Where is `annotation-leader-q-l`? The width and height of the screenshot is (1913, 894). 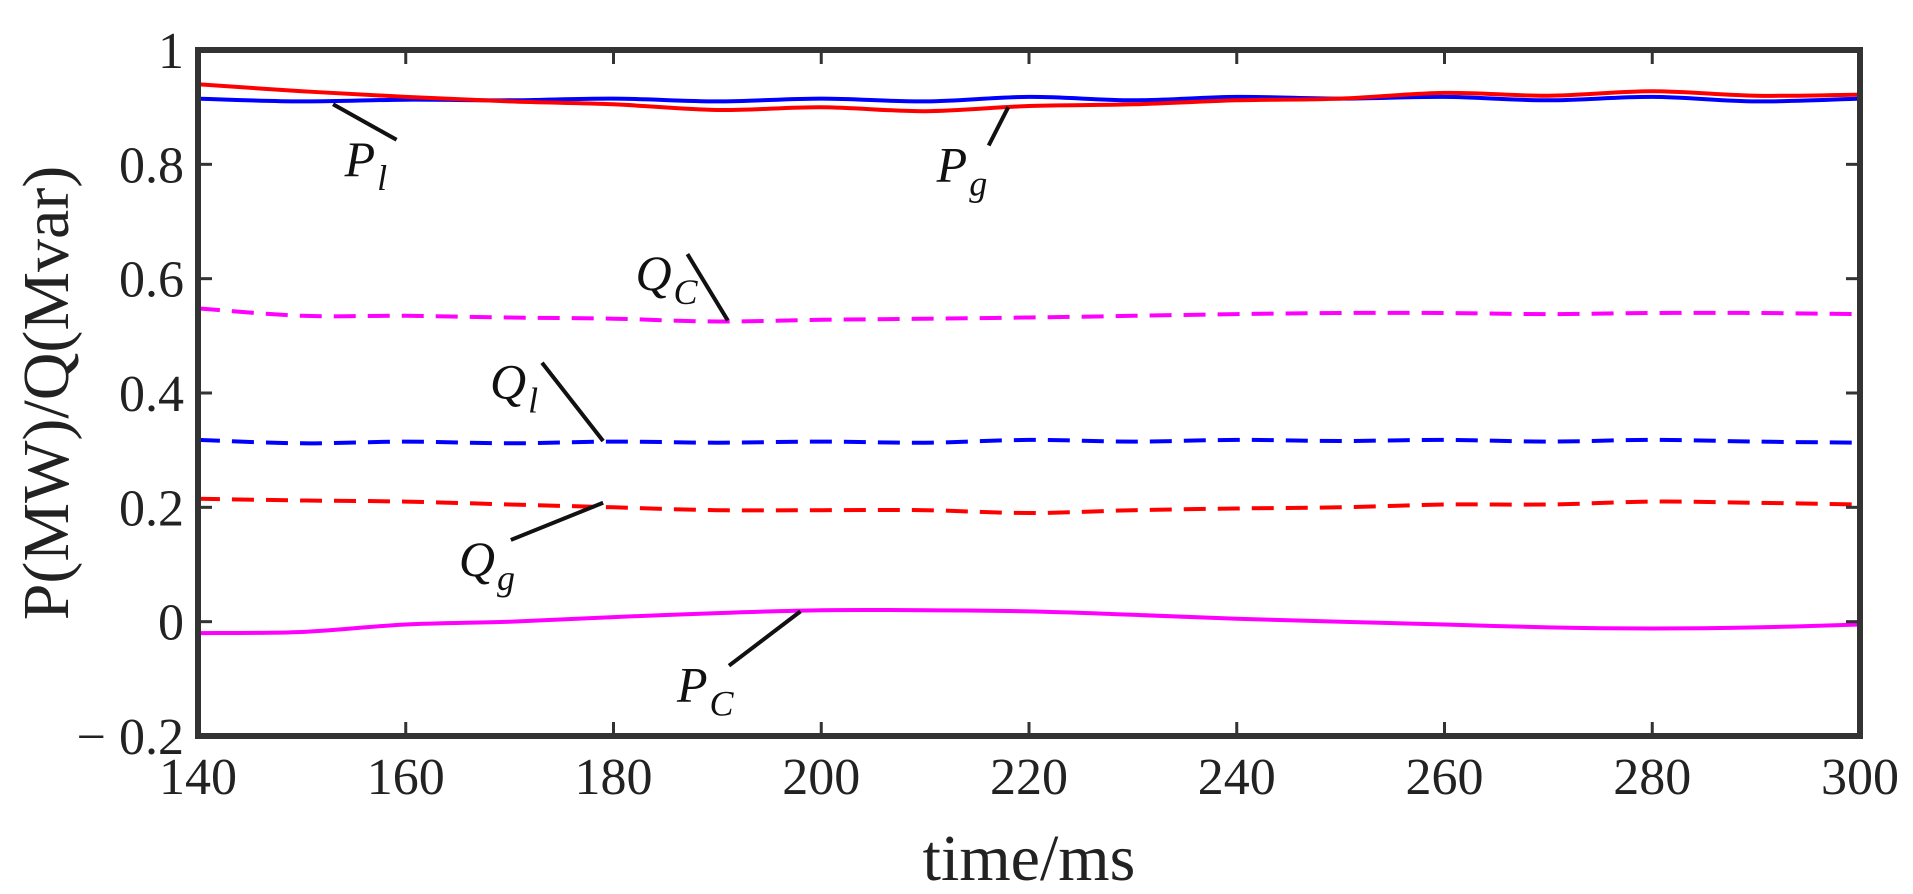 annotation-leader-q-l is located at coordinates (572, 402).